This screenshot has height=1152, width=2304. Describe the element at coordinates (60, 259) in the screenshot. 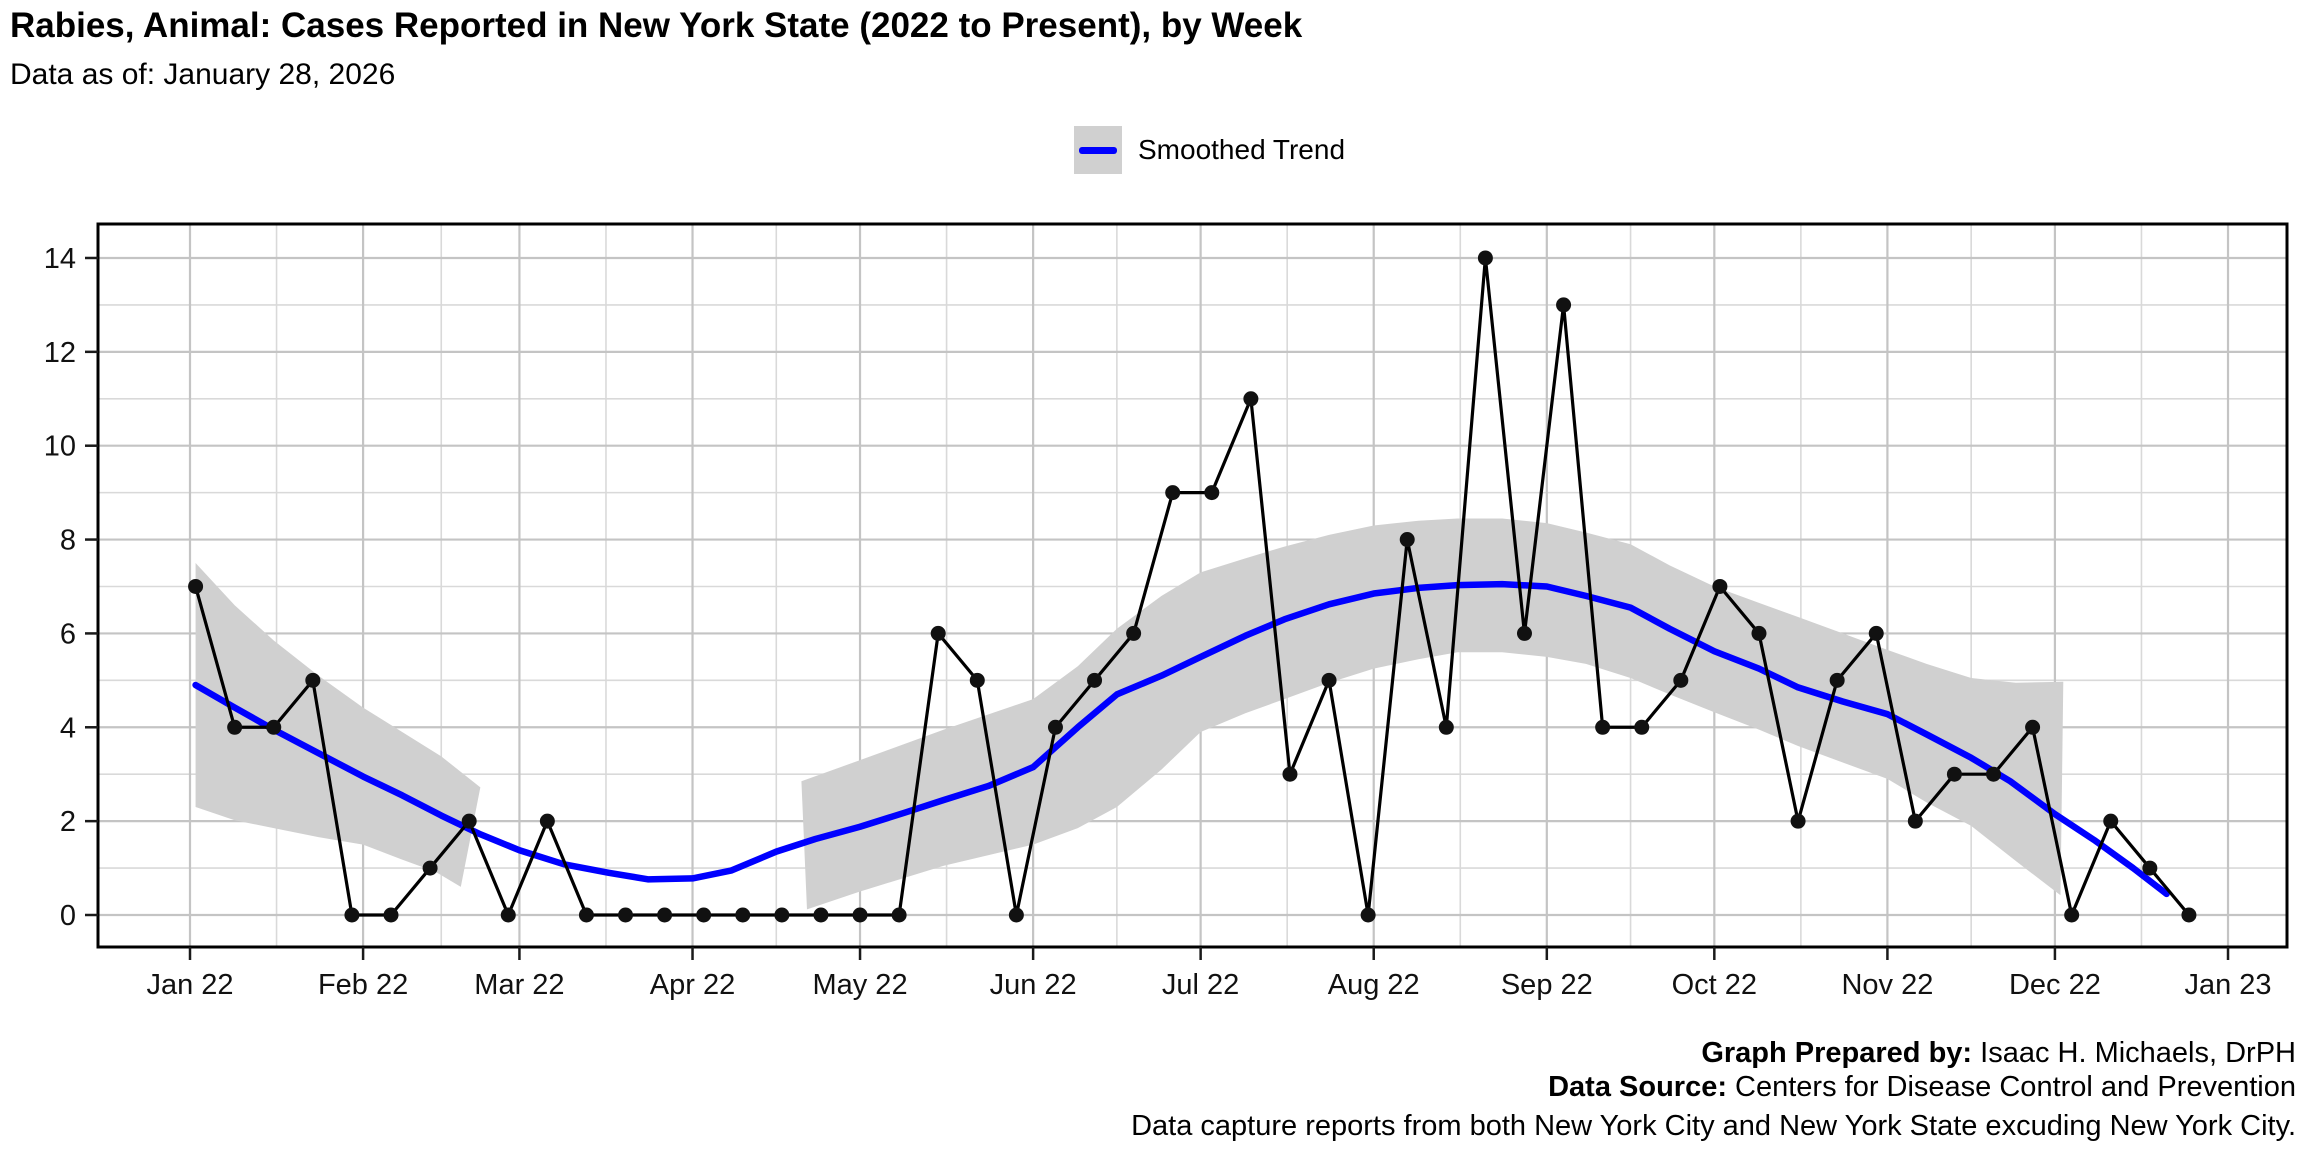

I see `y-tick-label: 14` at that location.